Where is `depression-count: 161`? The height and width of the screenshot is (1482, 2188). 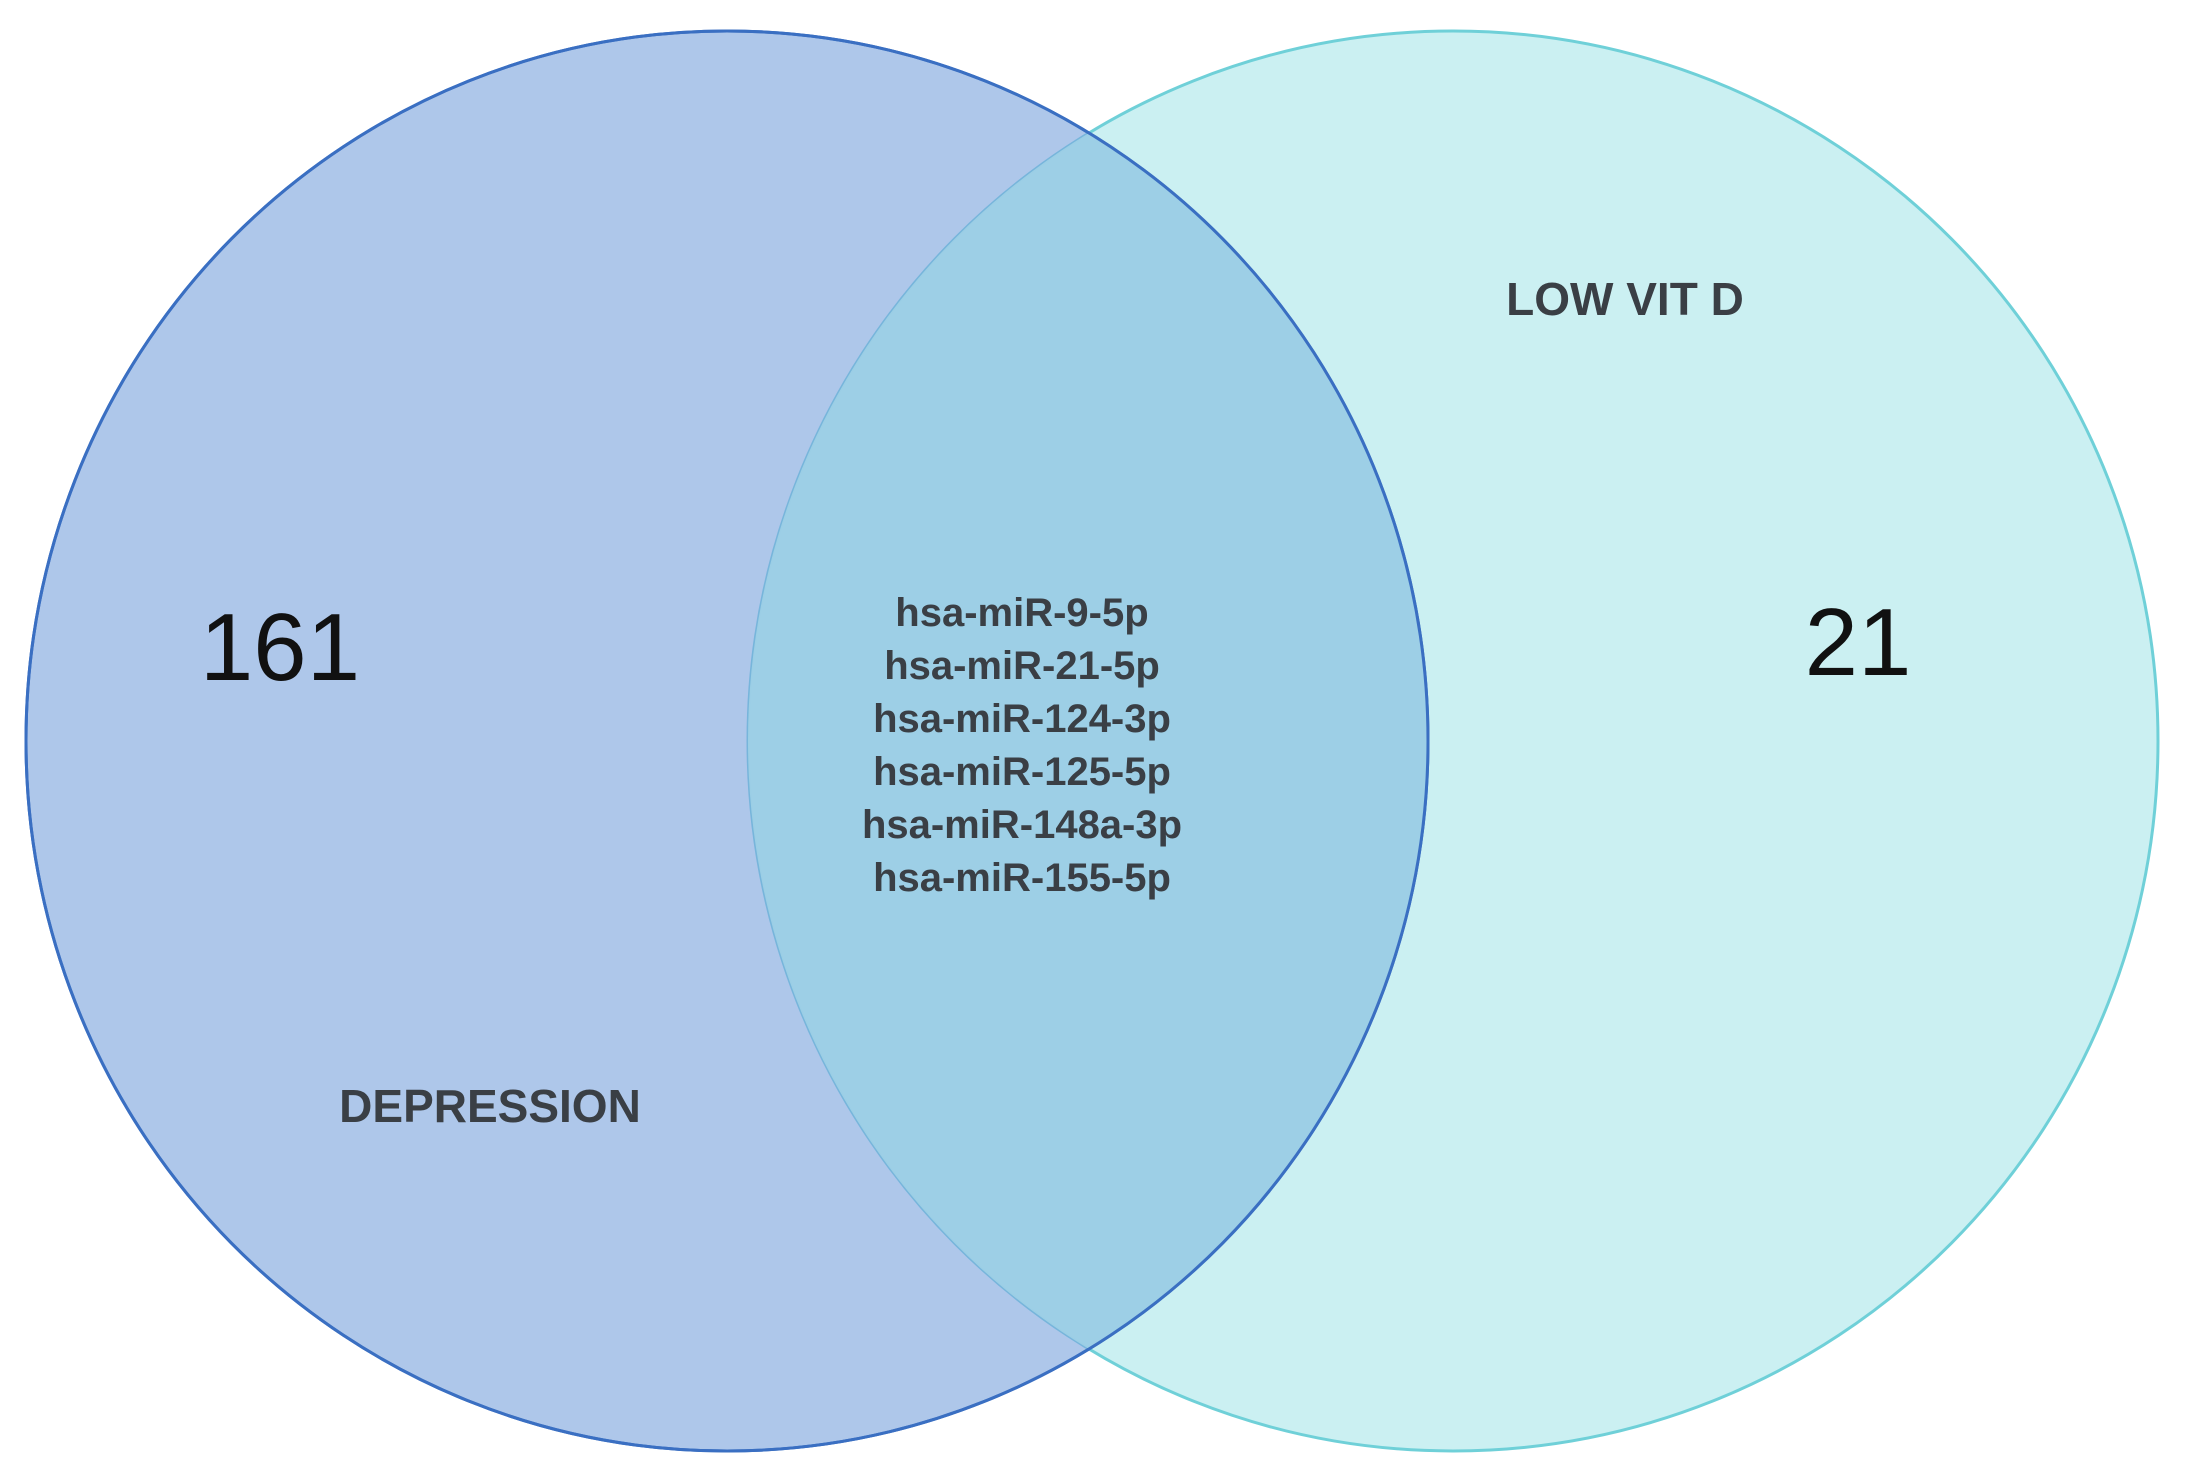
depression-count: 161 is located at coordinates (280, 647).